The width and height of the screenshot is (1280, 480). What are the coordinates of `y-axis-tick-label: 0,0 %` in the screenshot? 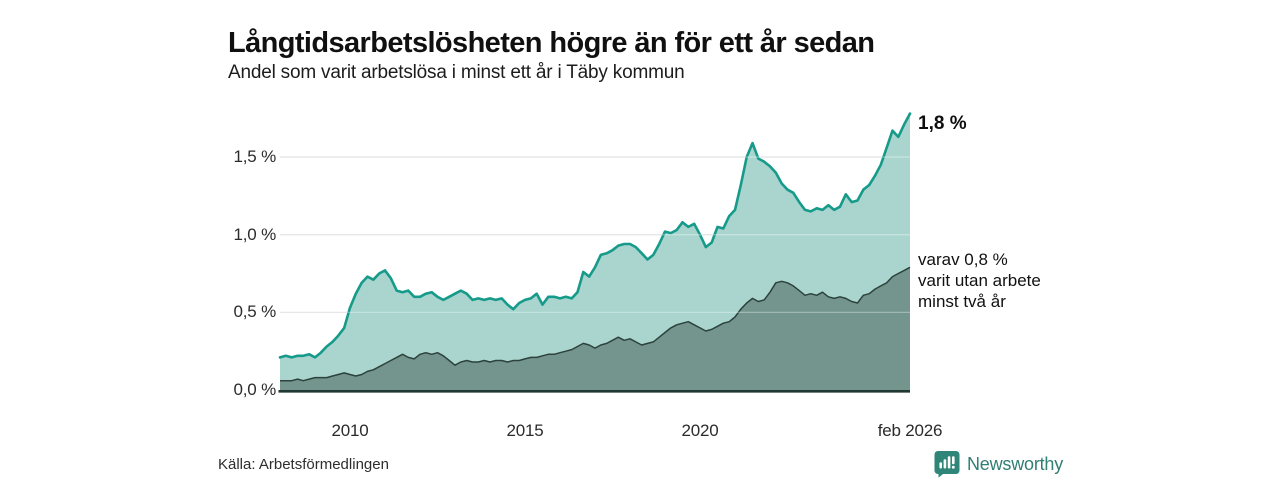 It's located at (255, 389).